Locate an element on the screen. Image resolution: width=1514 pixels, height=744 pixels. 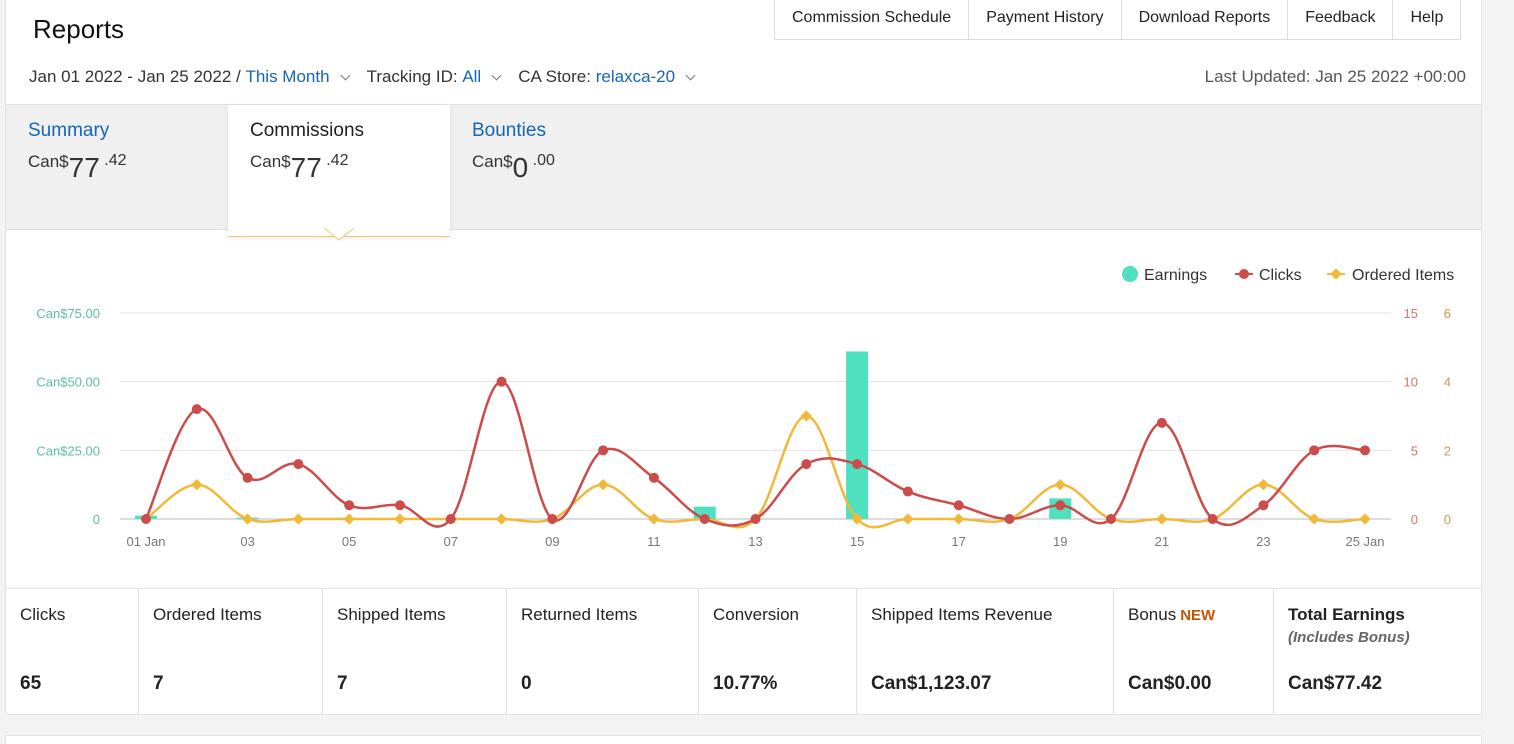
x-tick-label: 25 Jan is located at coordinates (1364, 541).